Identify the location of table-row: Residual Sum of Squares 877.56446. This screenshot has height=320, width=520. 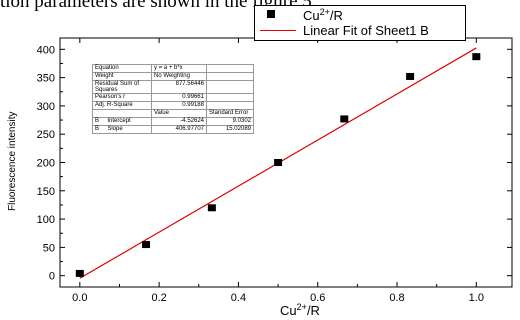
(173, 87).